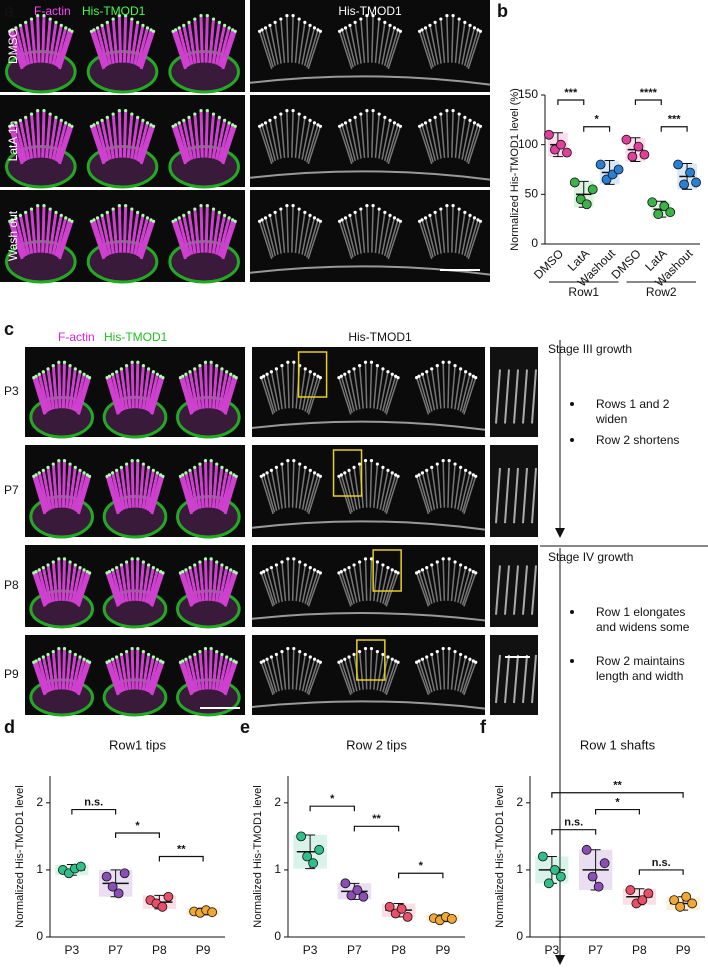 This screenshot has width=708, height=975. Describe the element at coordinates (661, 292) in the screenshot. I see `group-label: Row2` at that location.